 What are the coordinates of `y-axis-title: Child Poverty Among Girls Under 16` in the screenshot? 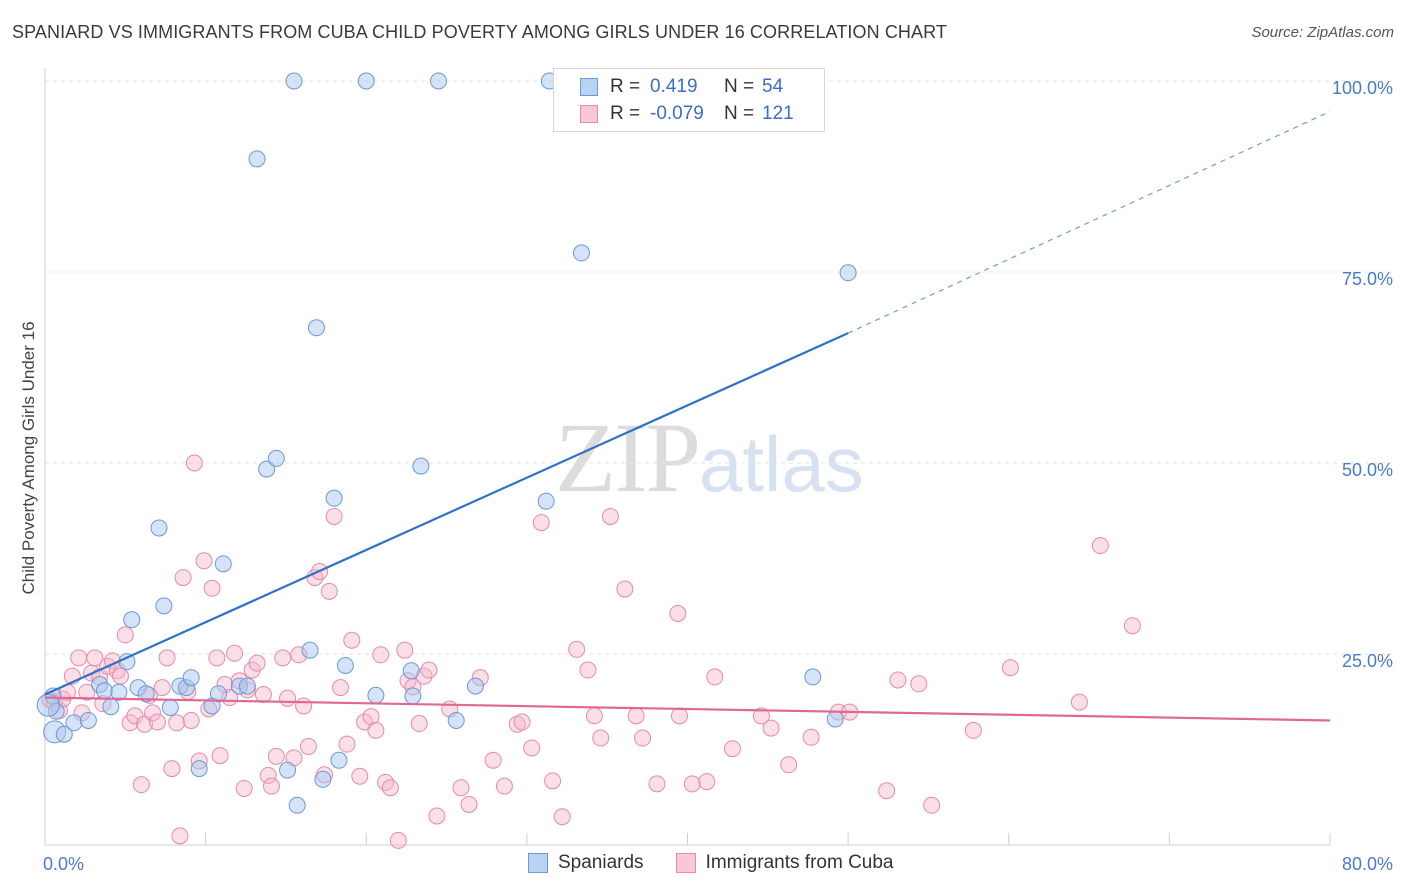 It's located at (28, 457).